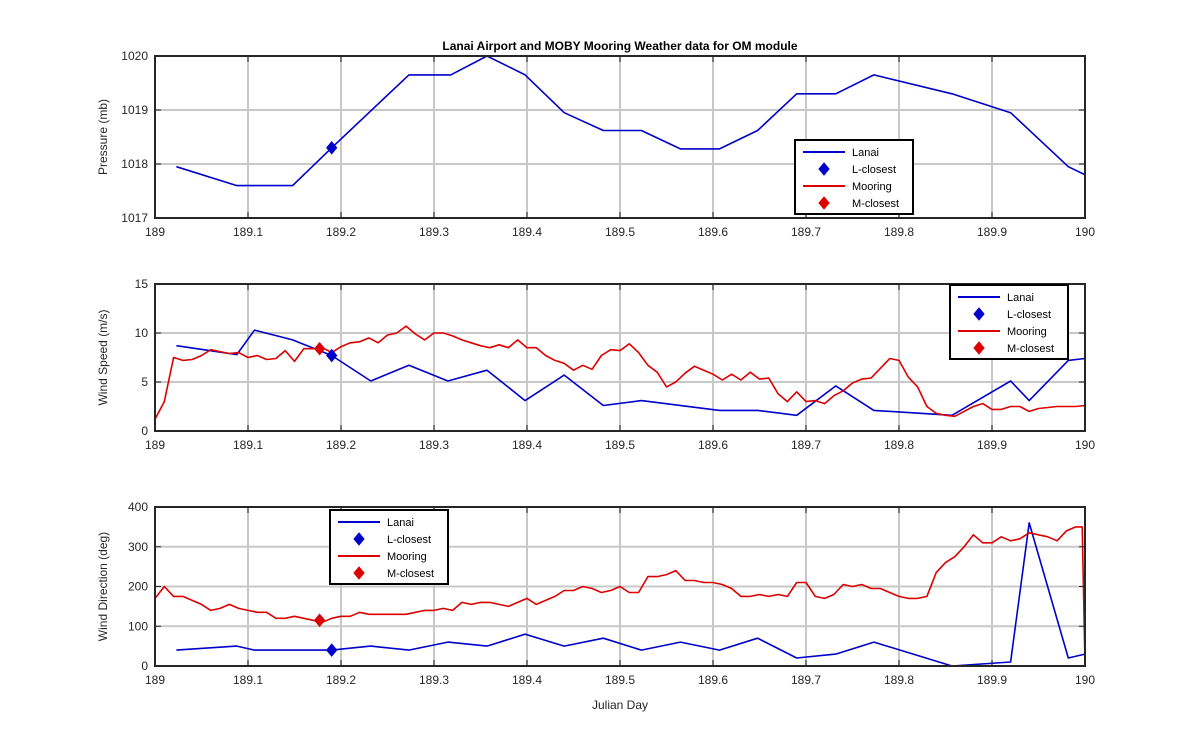 This screenshot has height=750, width=1200. What do you see at coordinates (134, 56) in the screenshot?
I see `y-tick-label: 1020` at bounding box center [134, 56].